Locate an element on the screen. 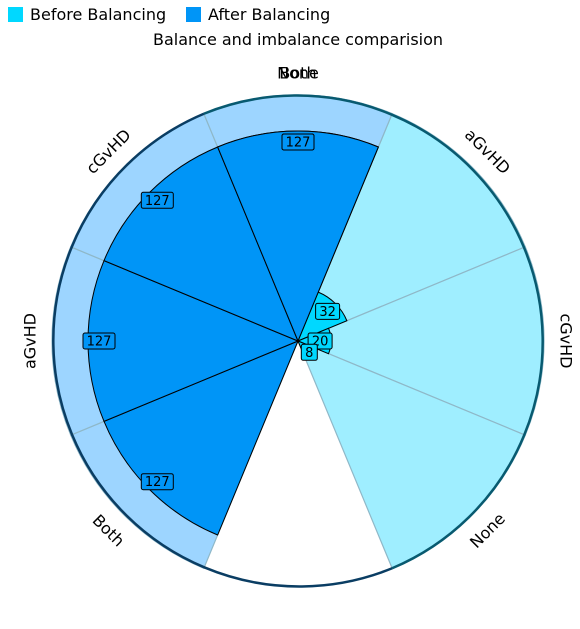 Image resolution: width=580 pixels, height=629 pixels. value-label-after-balancing-agvhd: 127 is located at coordinates (99, 341).